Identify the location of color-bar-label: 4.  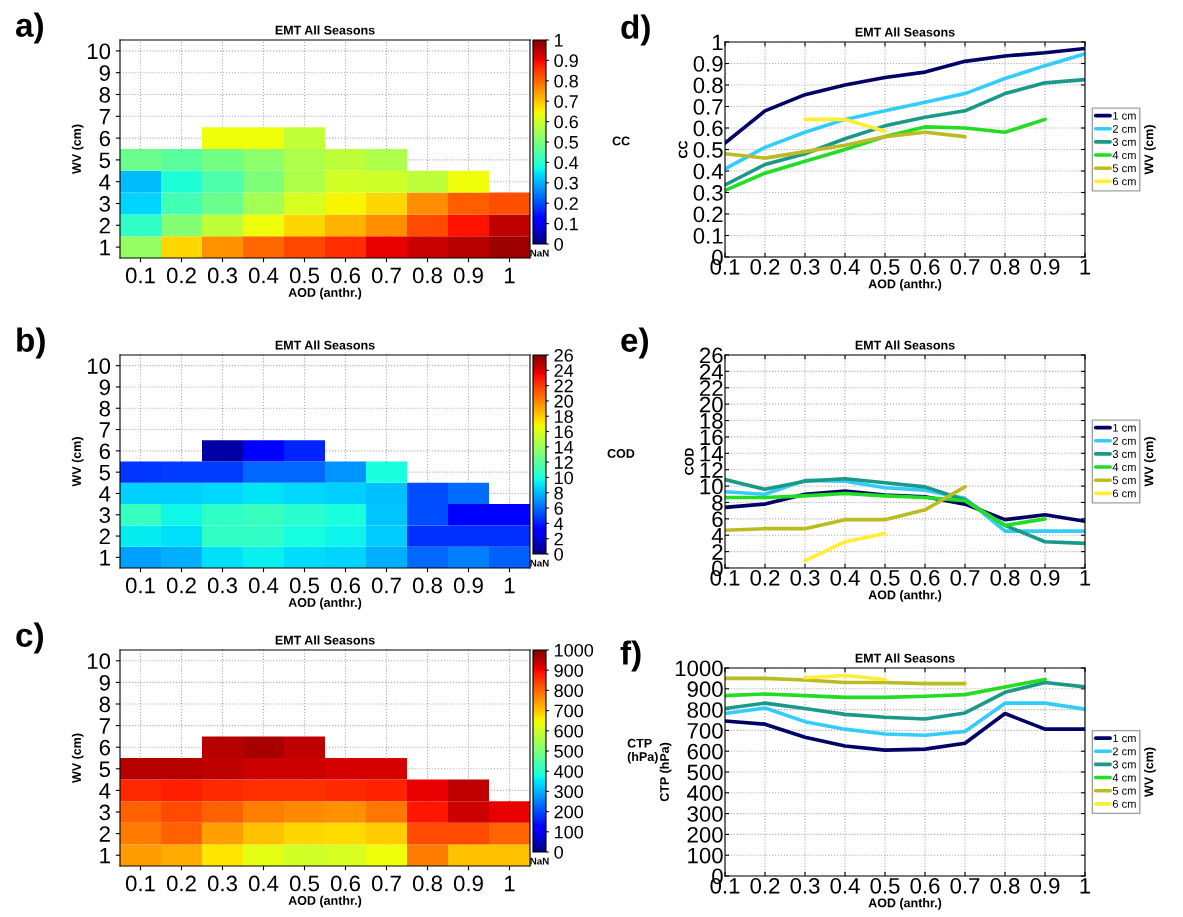
(559, 523).